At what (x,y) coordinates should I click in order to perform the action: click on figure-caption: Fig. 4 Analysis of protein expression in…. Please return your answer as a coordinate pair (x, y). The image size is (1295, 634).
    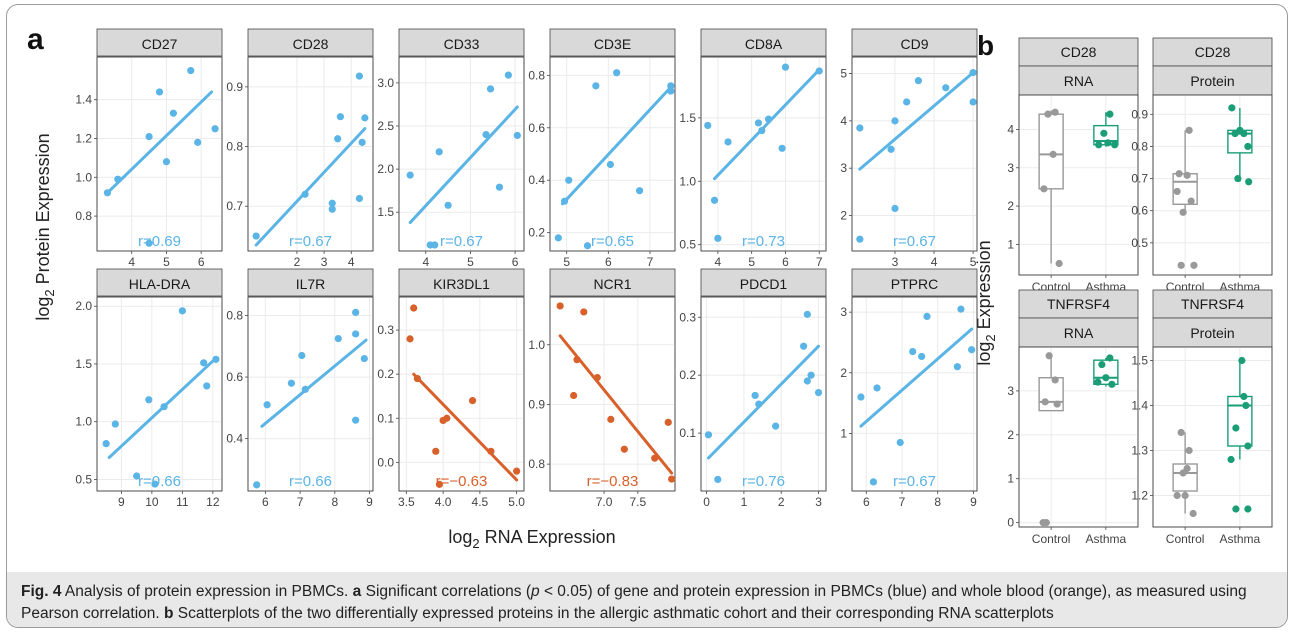
    Looking at the image, I should click on (652, 603).